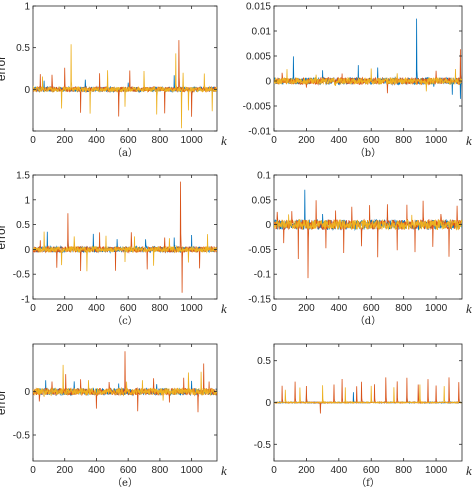 The height and width of the screenshot is (490, 474). I want to click on y-tick-label: 0.1, so click(264, 176).